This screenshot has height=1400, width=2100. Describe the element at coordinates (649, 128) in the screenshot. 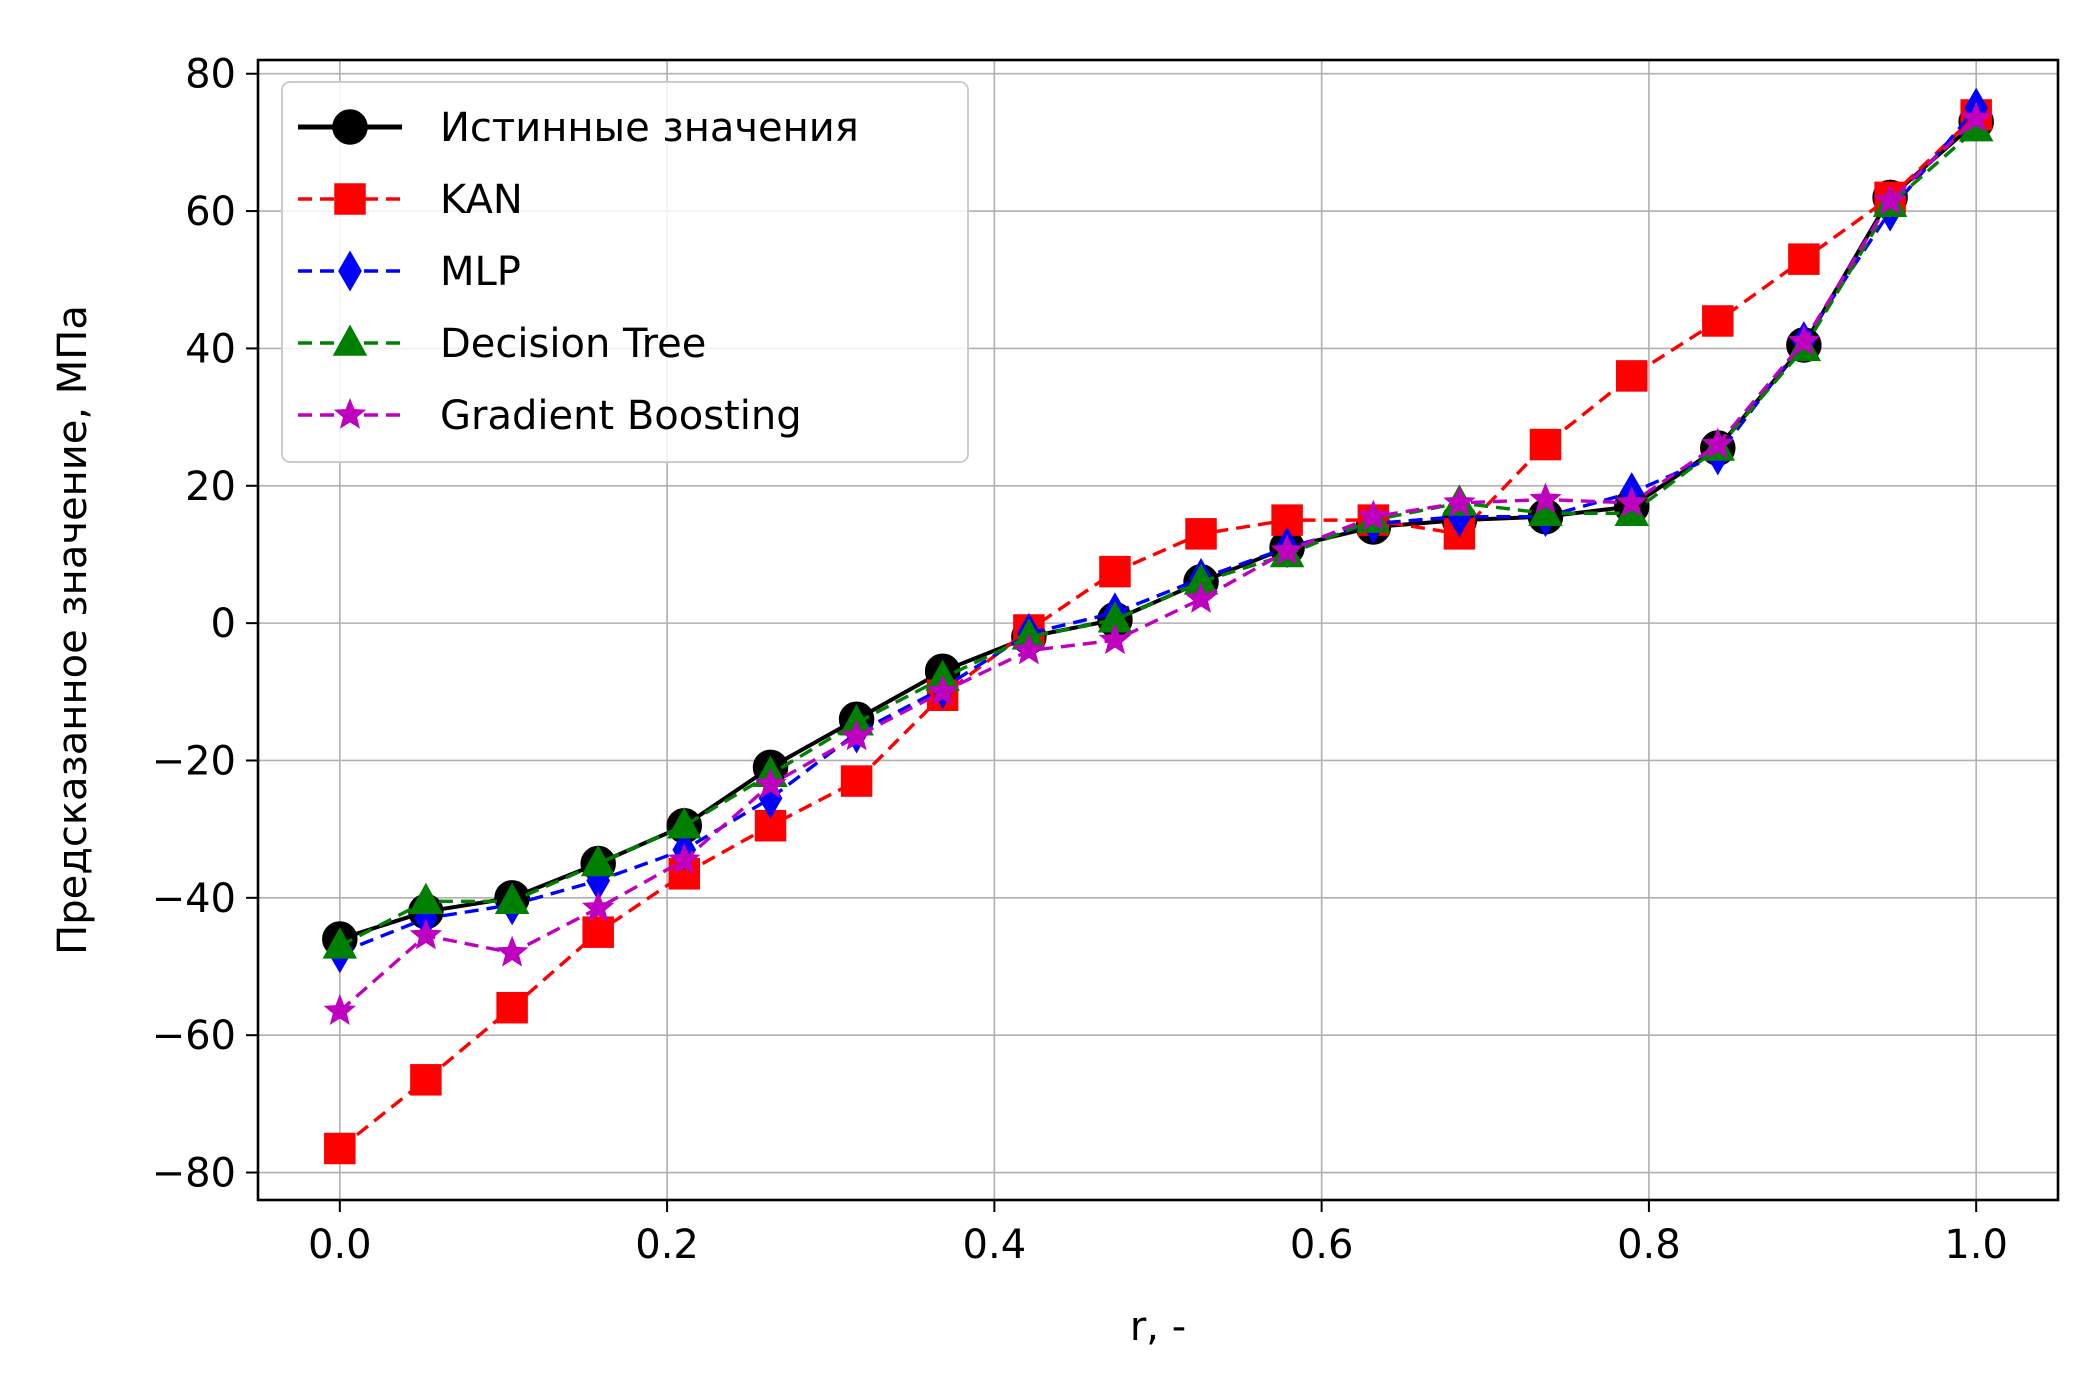

I see `legend-label: Истинные значения` at that location.